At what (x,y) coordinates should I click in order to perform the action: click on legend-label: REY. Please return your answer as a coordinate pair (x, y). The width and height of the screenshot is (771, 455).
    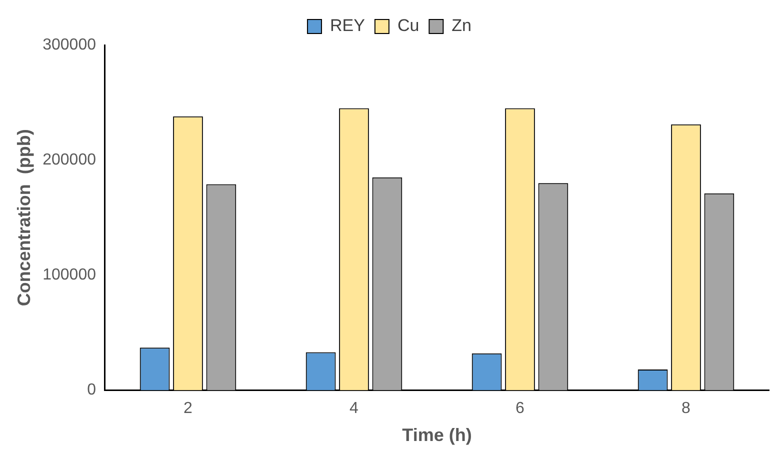
    Looking at the image, I should click on (347, 26).